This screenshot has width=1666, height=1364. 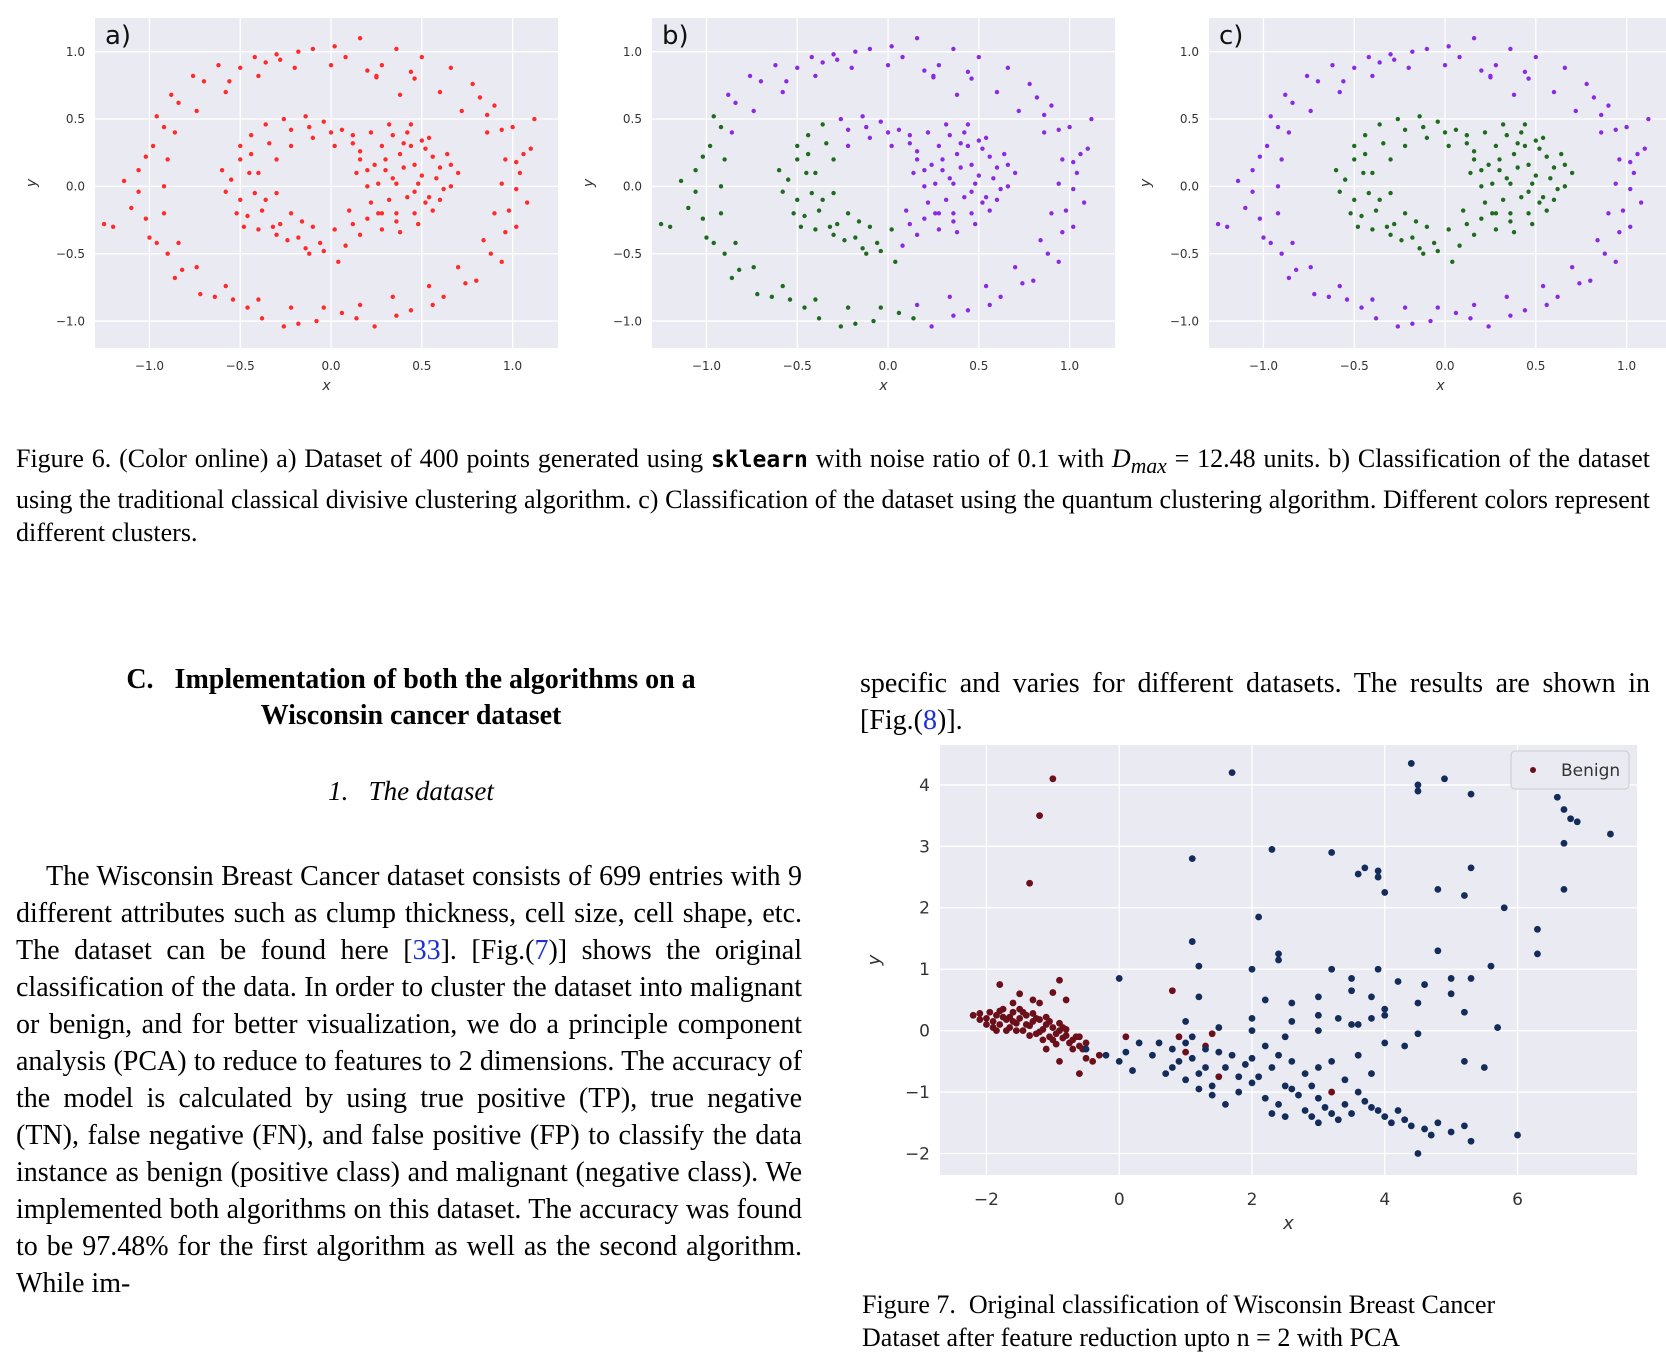 I want to click on figure6-panel-a: −1.0 −0.5 0.0 0.5 1.0 −1.0 −0.5 0.0 0.5 1.0 x y a), so click(x=291, y=206).